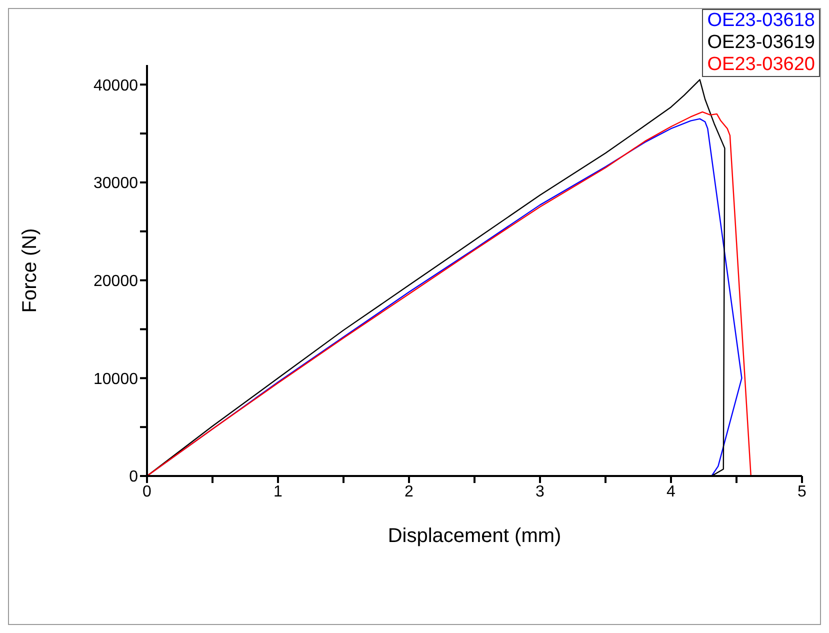 The image size is (829, 633). Describe the element at coordinates (30, 270) in the screenshot. I see `y-axis-title: Force (N)` at that location.